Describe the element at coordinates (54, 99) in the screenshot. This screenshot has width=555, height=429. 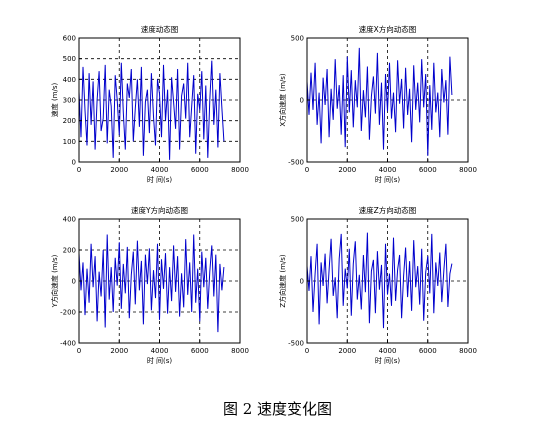
I see `y-axis-label: 速度 (m/s)` at that location.